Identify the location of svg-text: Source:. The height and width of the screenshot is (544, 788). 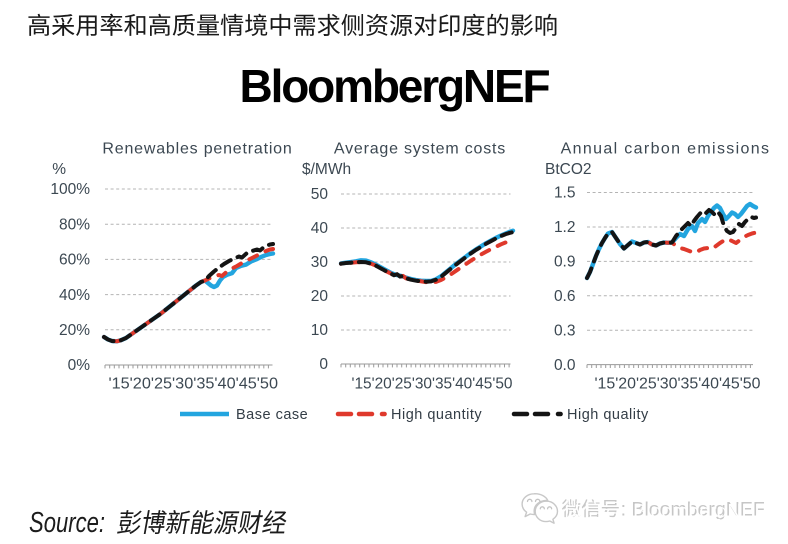
(67, 523).